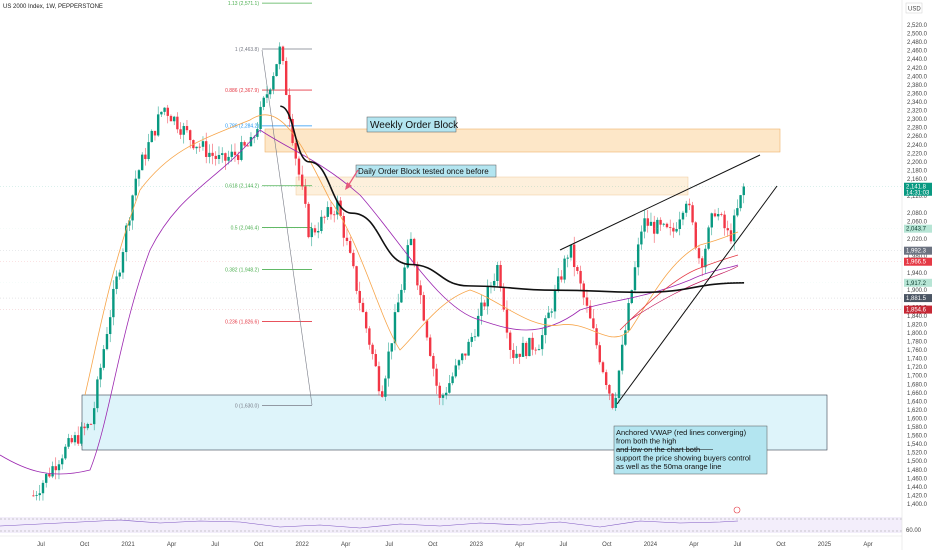 The height and width of the screenshot is (550, 932). I want to click on vwap-note-line-2: from both the high, so click(646, 441).